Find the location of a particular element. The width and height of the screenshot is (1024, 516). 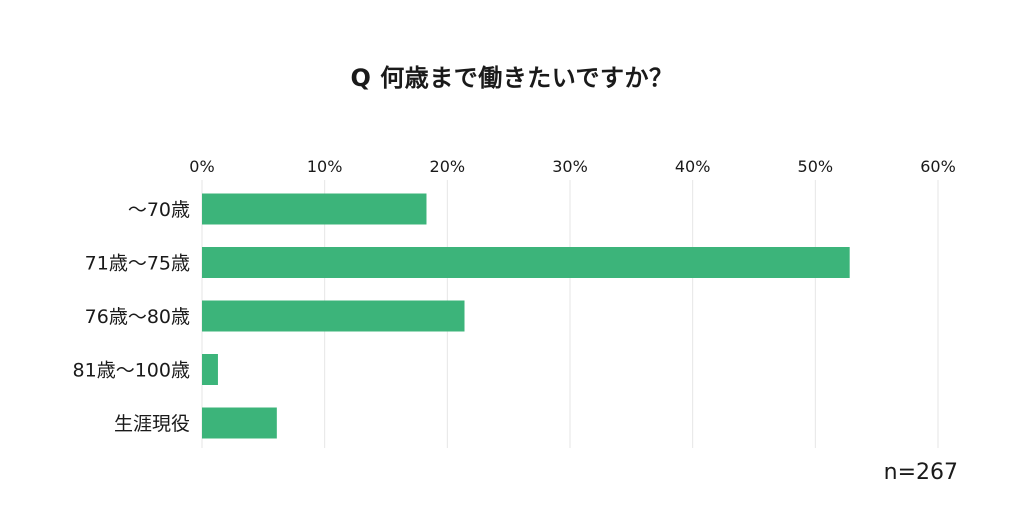

x-tick-label: 10% is located at coordinates (325, 166).